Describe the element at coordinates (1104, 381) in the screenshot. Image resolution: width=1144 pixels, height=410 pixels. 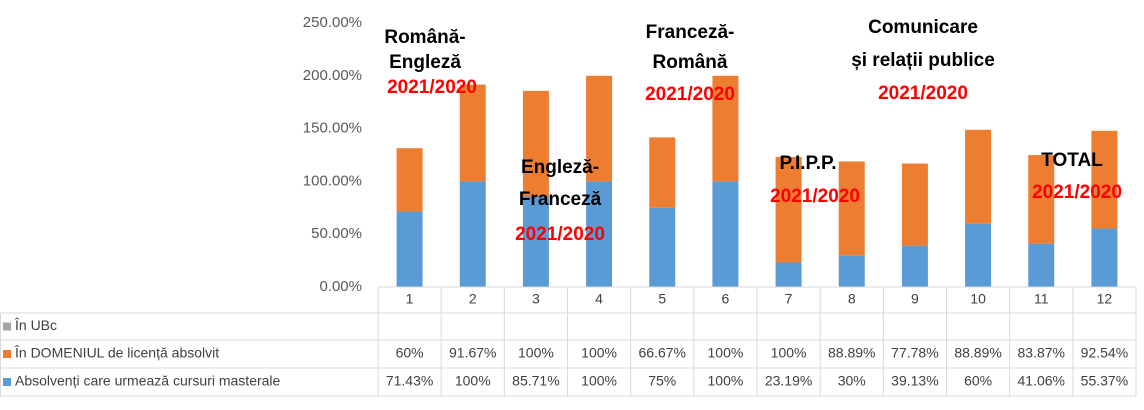
I see `table-value: 55.37%` at that location.